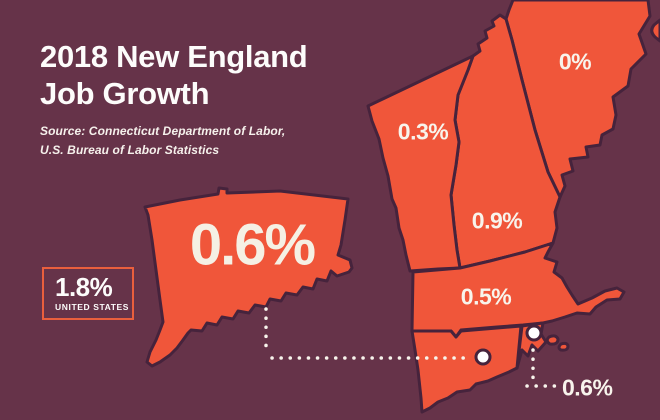  I want to click on label-new-hampshire-value: 0.9%, so click(497, 220).